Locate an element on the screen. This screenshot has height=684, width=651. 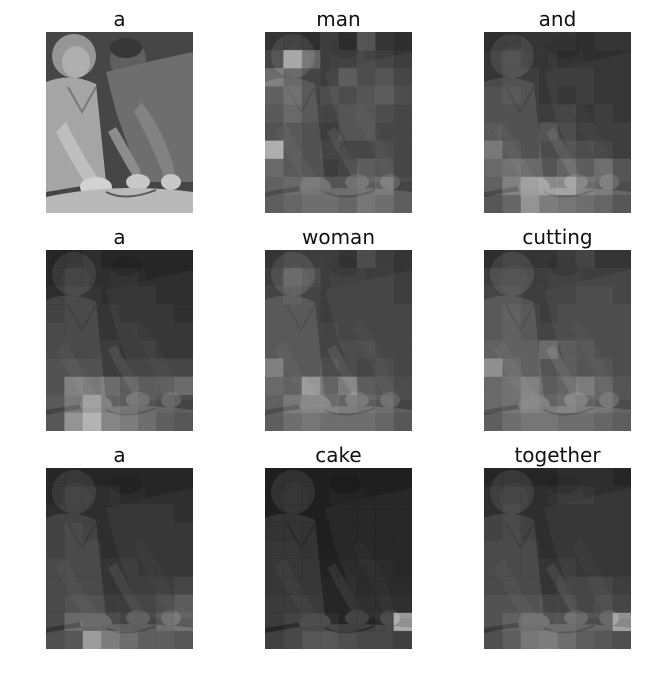
attention-overlay is located at coordinates (338, 122).